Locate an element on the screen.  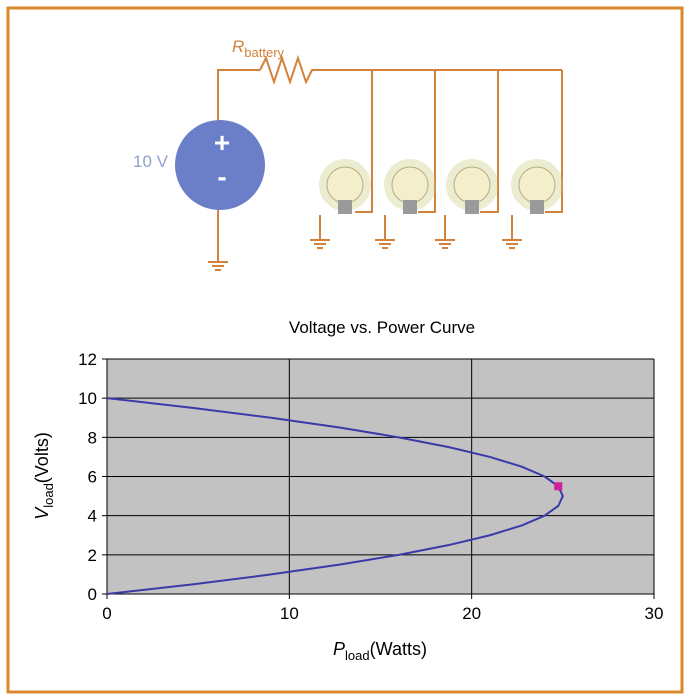
x-subscript: load is located at coordinates (357, 655).